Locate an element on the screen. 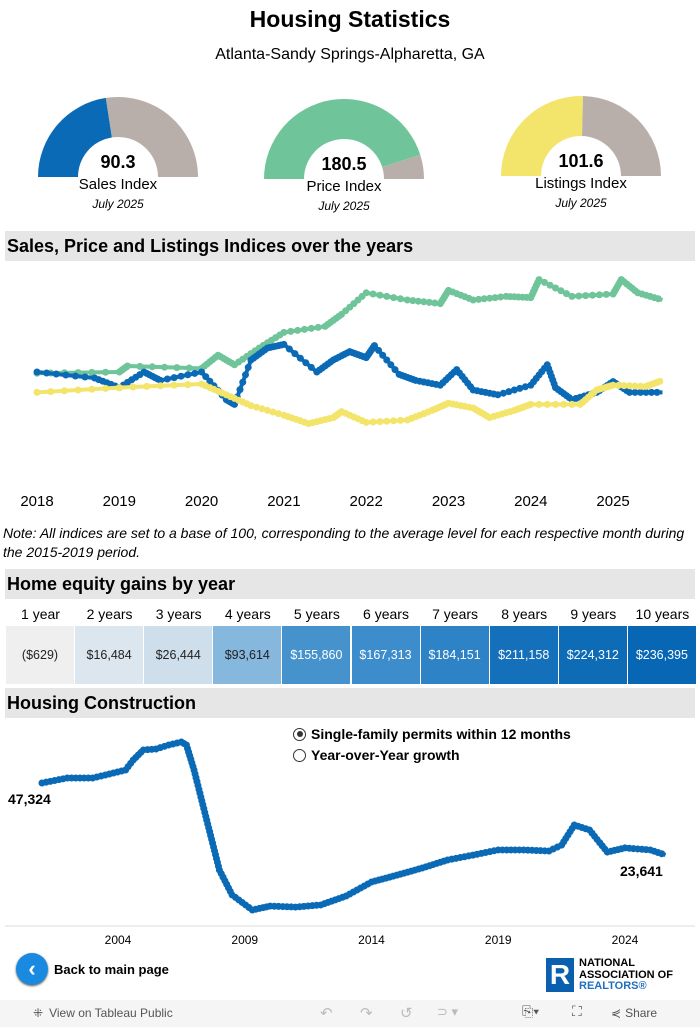 The height and width of the screenshot is (1027, 700). view-label: View on Tableau Public is located at coordinates (111, 1013).